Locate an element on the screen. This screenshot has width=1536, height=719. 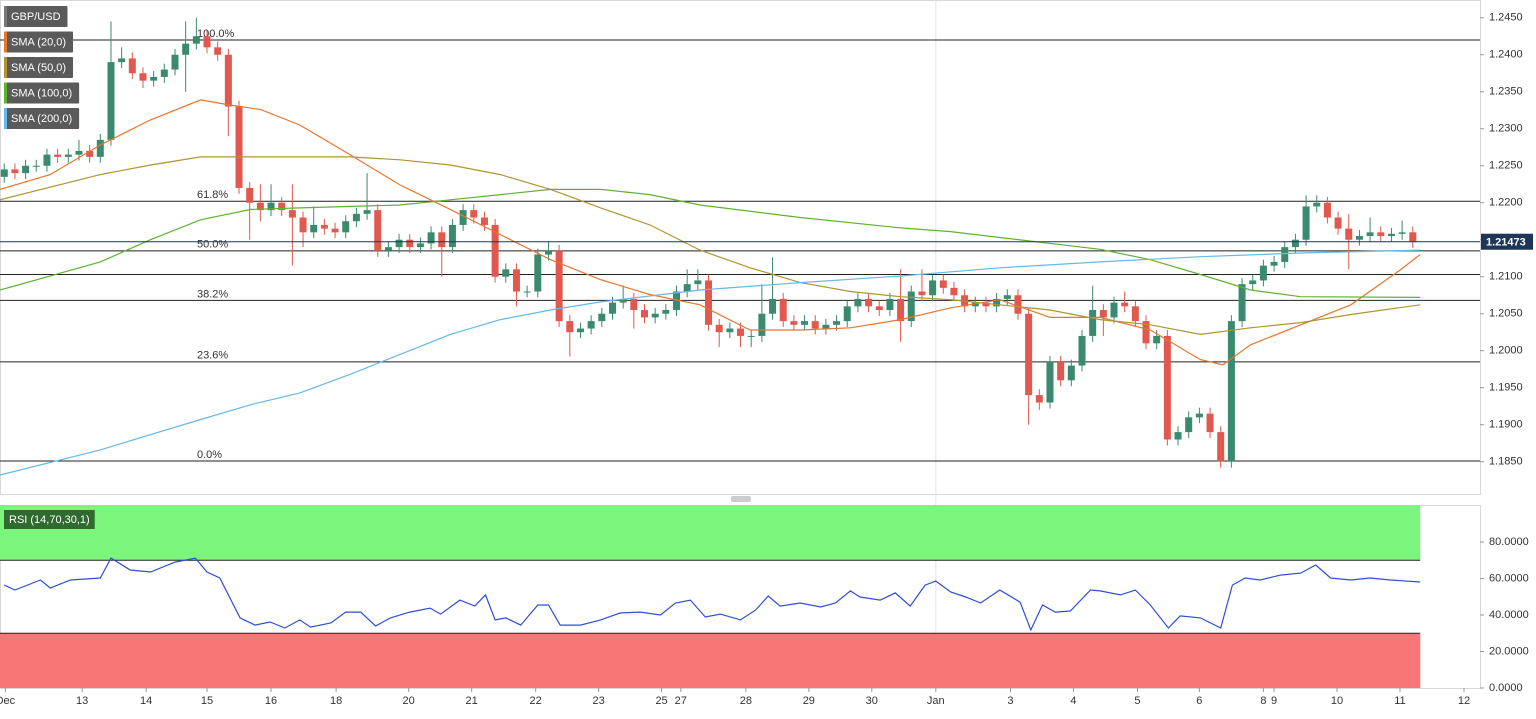
y-tick-label: 1.2400 is located at coordinates (1506, 55).